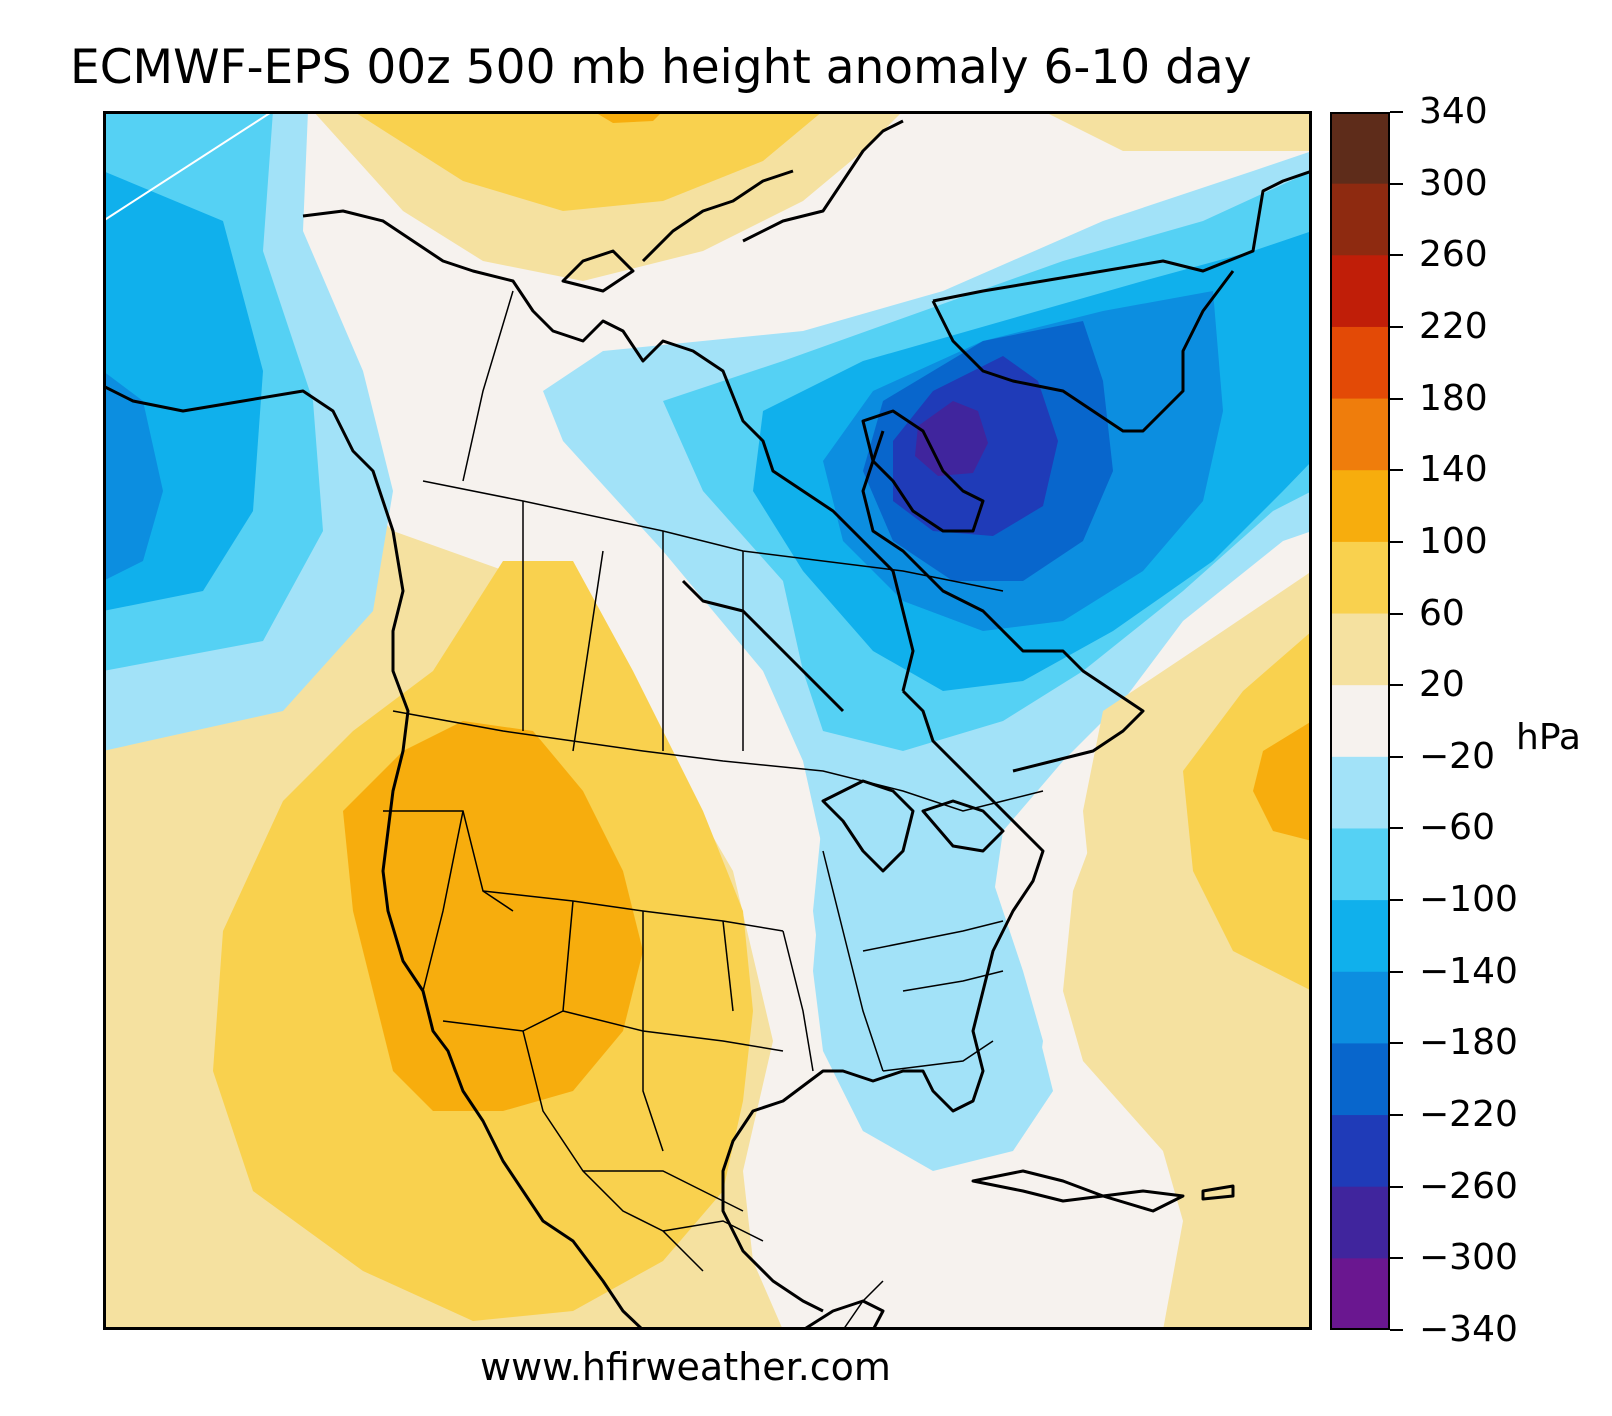 The width and height of the screenshot is (1612, 1416). What do you see at coordinates (1453, 111) in the screenshot?
I see `colorbar-tick-label: 340` at bounding box center [1453, 111].